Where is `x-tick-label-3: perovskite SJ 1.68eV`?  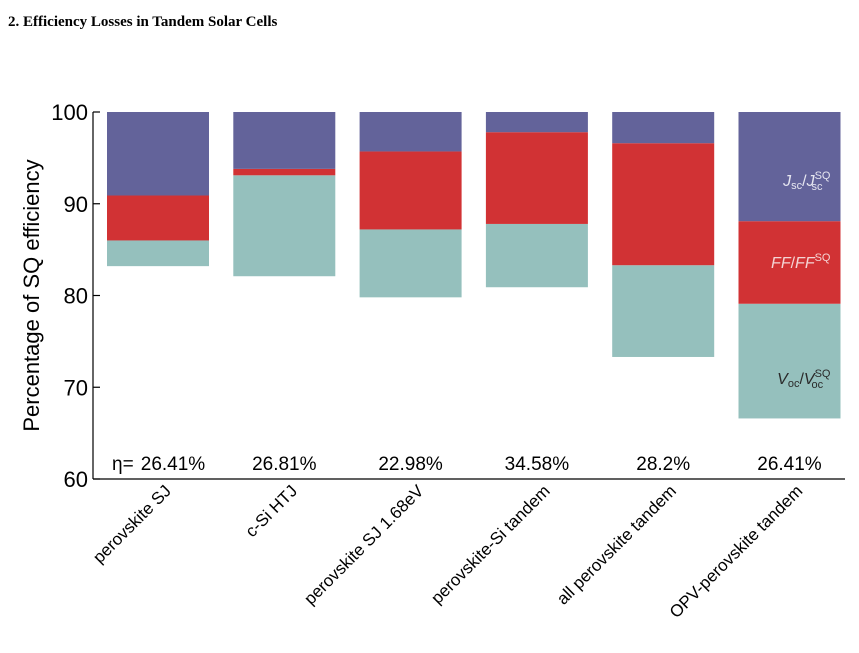 x-tick-label-3: perovskite SJ 1.68eV is located at coordinates (363, 544).